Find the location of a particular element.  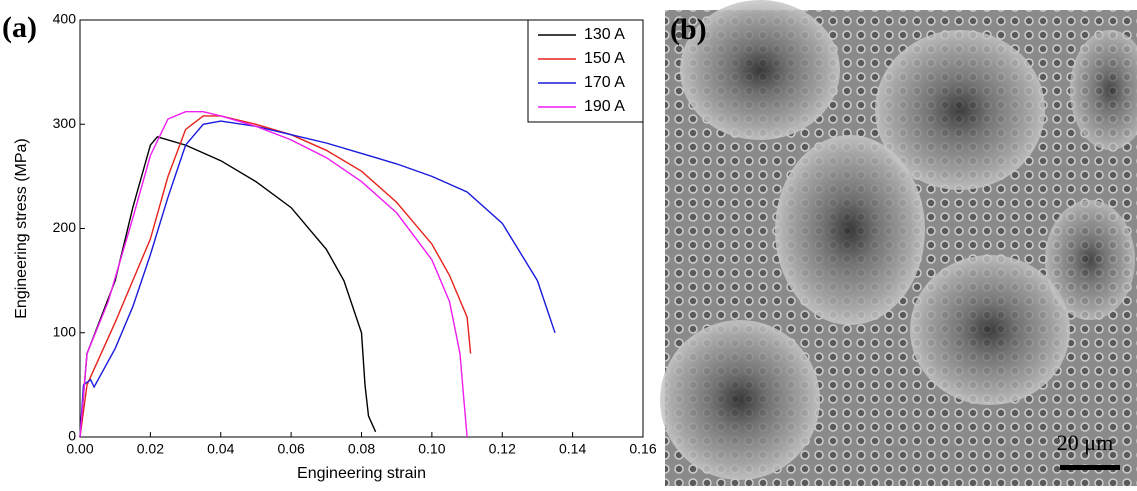

y-tick-label: 100 is located at coordinates (65, 331).